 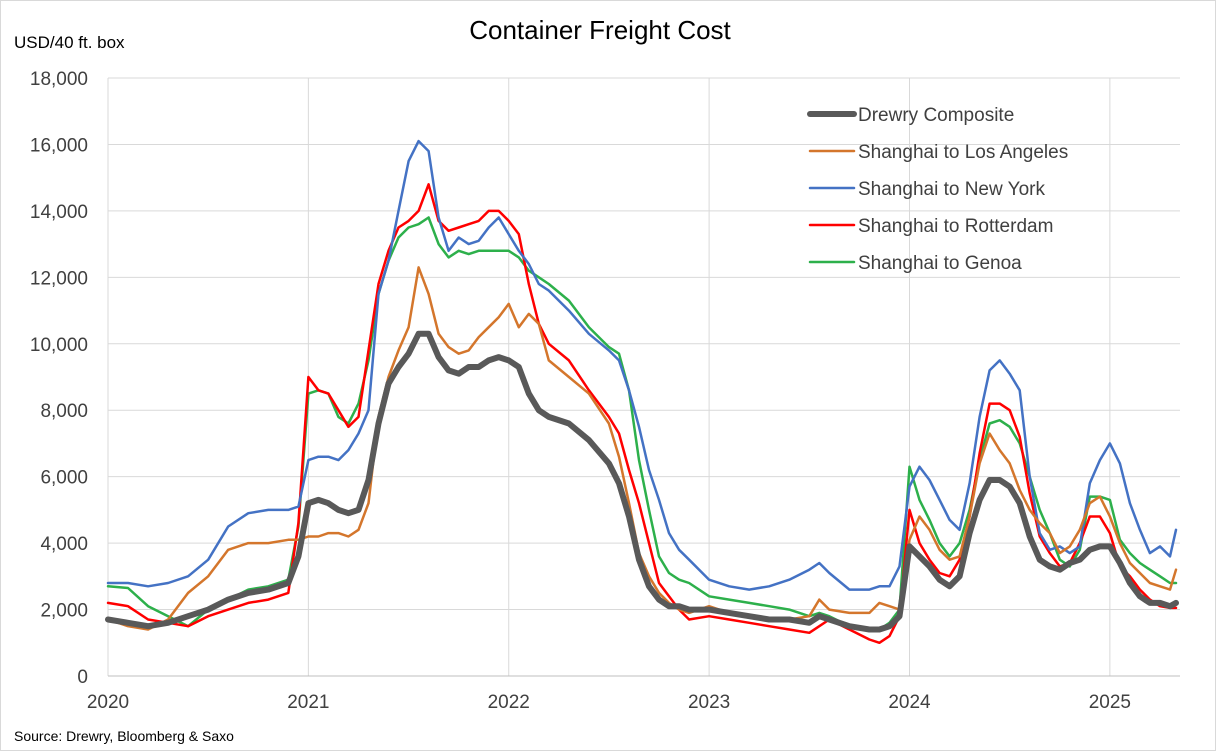 What do you see at coordinates (59, 345) in the screenshot?
I see `y-tick-label: 10,000` at bounding box center [59, 345].